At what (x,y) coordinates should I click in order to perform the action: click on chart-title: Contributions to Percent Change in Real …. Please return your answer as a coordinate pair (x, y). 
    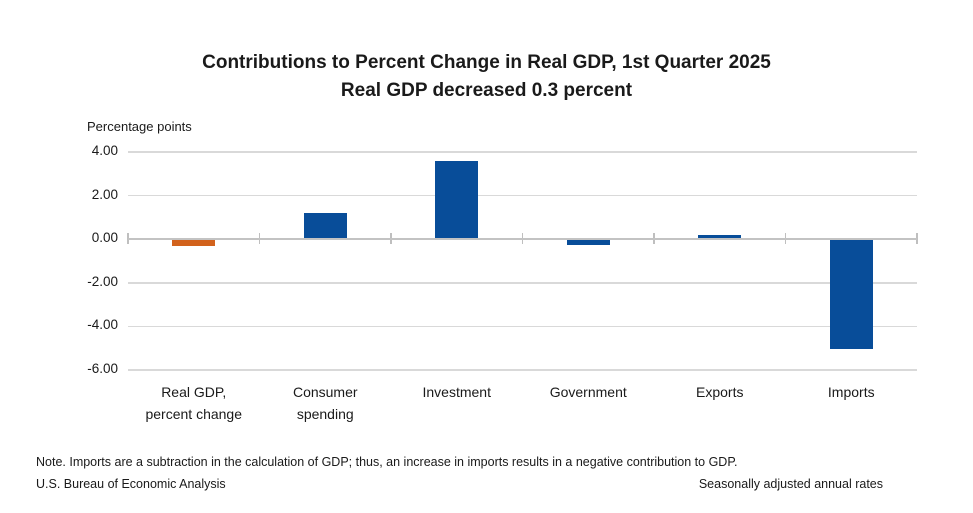
    Looking at the image, I should click on (486, 62).